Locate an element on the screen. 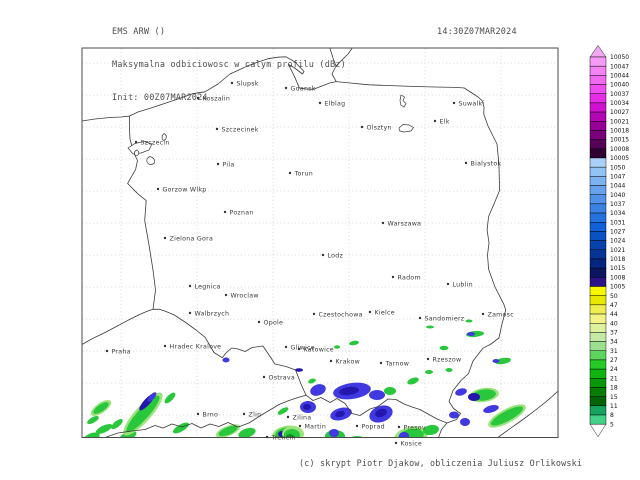  colorbar-label: 18 is located at coordinates (614, 388).